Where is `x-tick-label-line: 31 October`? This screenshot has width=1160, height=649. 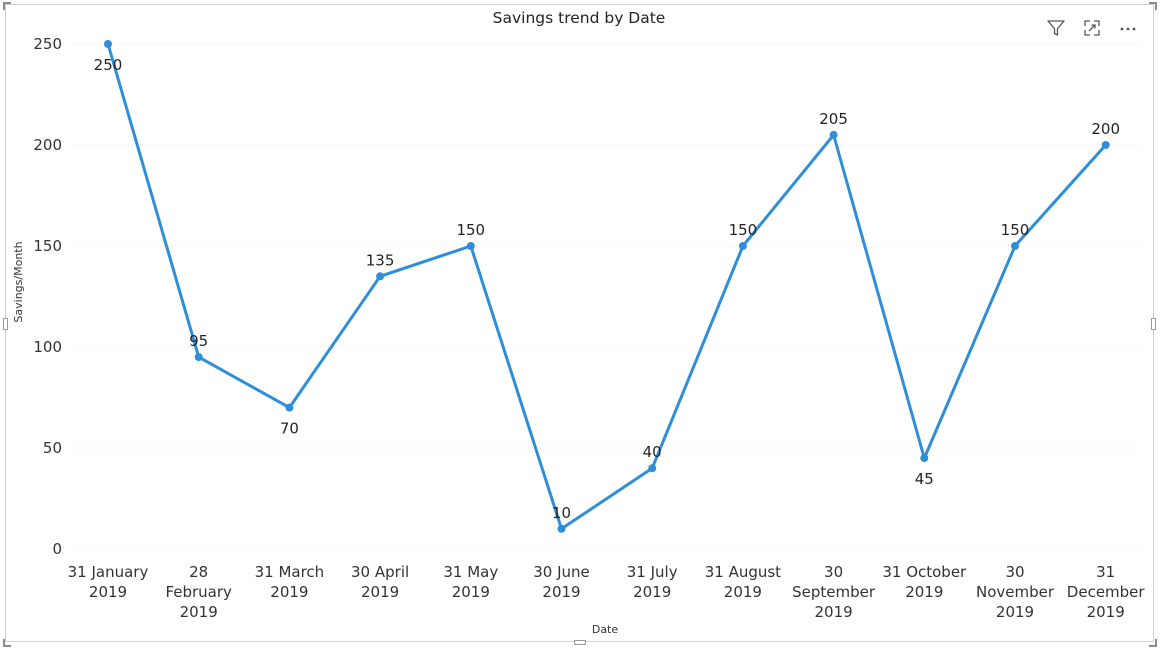 x-tick-label-line: 31 October is located at coordinates (924, 572).